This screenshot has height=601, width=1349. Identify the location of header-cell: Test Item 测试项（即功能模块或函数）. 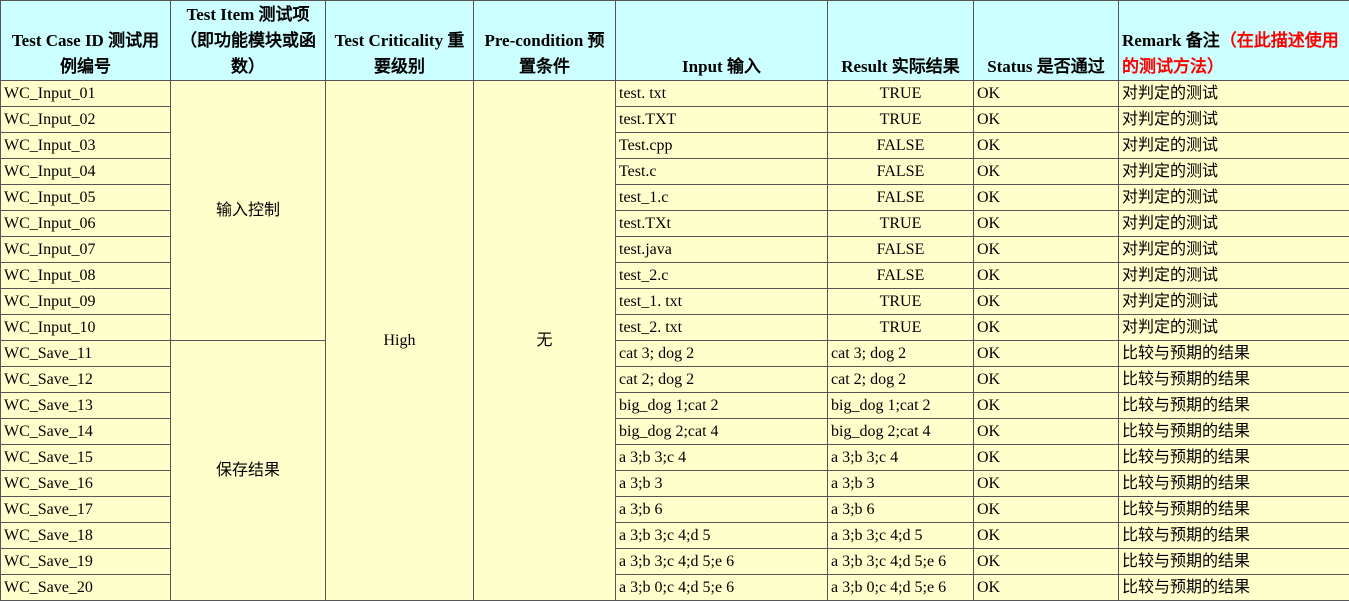
(248, 40).